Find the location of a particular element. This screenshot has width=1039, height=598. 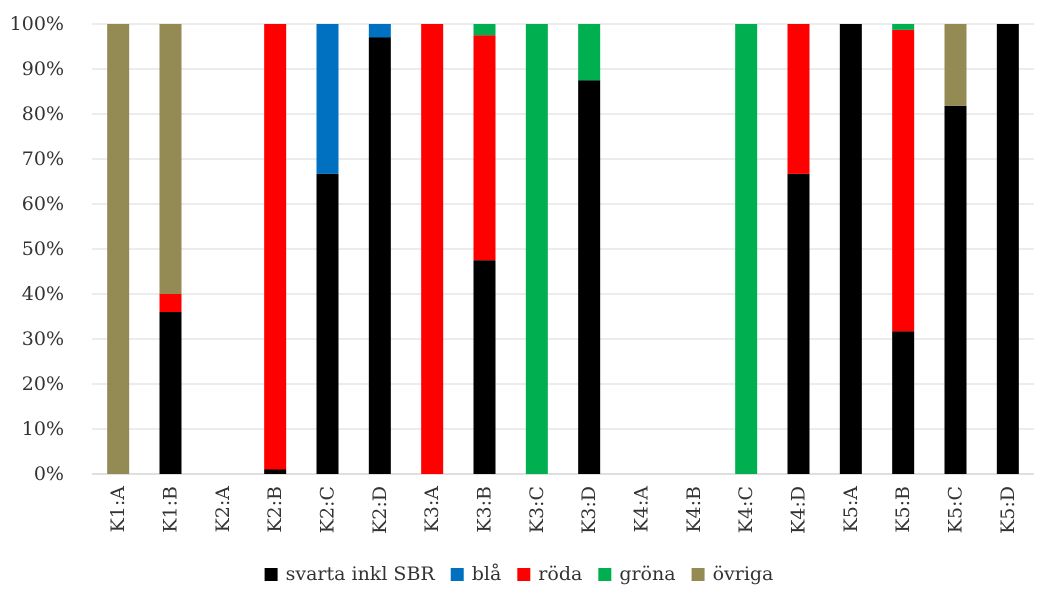

x-tick-label: K4:C is located at coordinates (746, 509).